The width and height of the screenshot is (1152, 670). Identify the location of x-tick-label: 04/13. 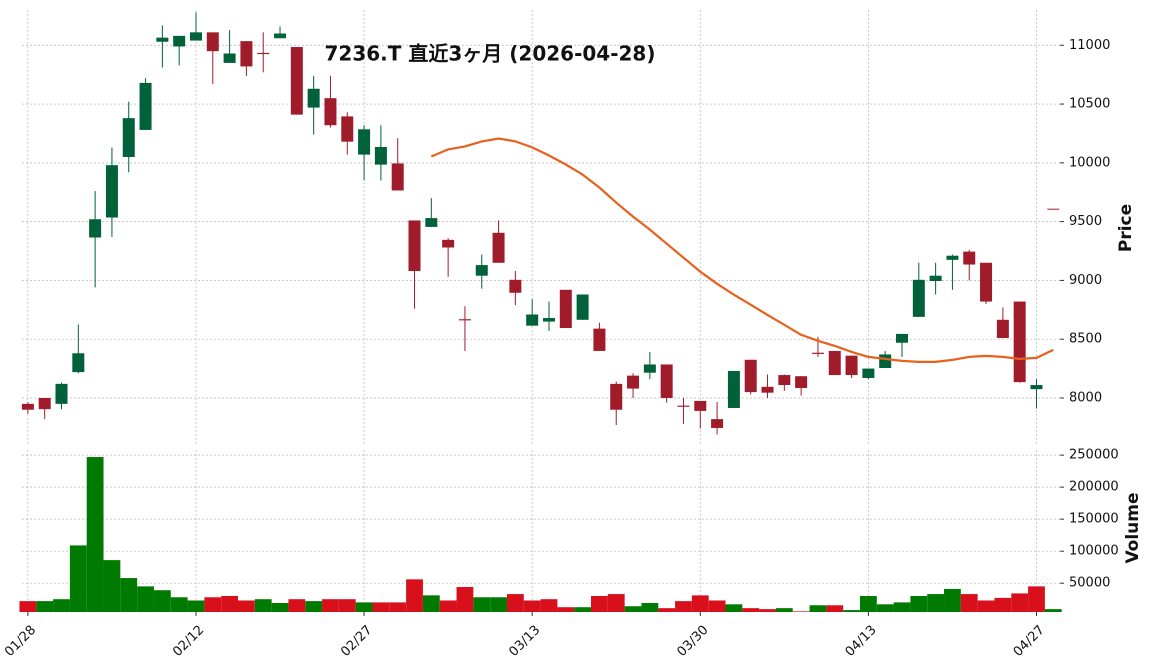
(861, 641).